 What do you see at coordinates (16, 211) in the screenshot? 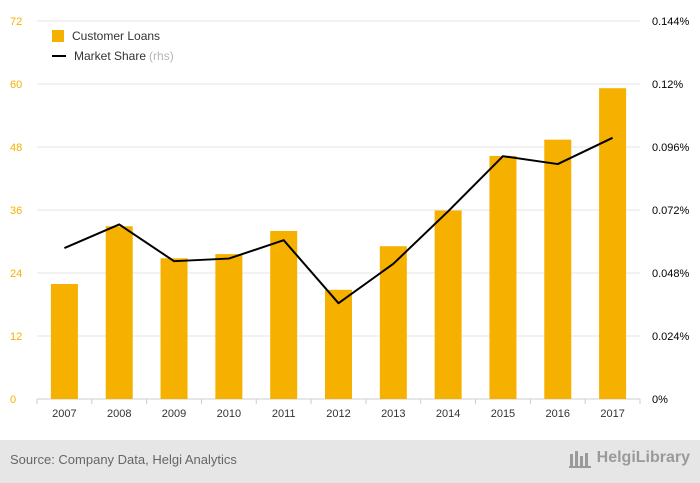
I see `y-left-tick-label: 36` at bounding box center [16, 211].